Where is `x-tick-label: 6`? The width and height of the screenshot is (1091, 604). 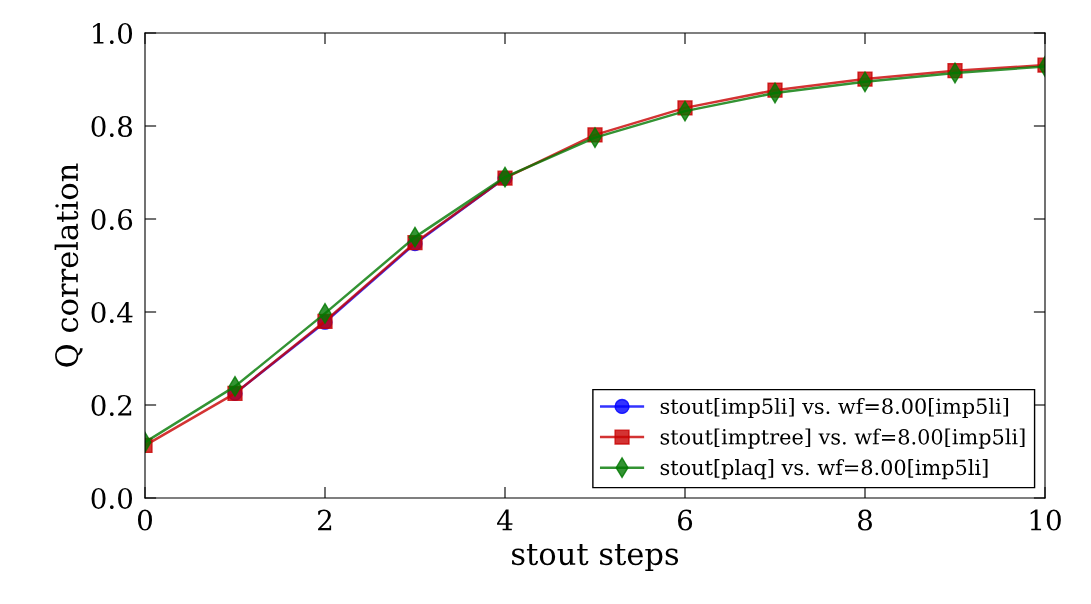 x-tick-label: 6 is located at coordinates (685, 520).